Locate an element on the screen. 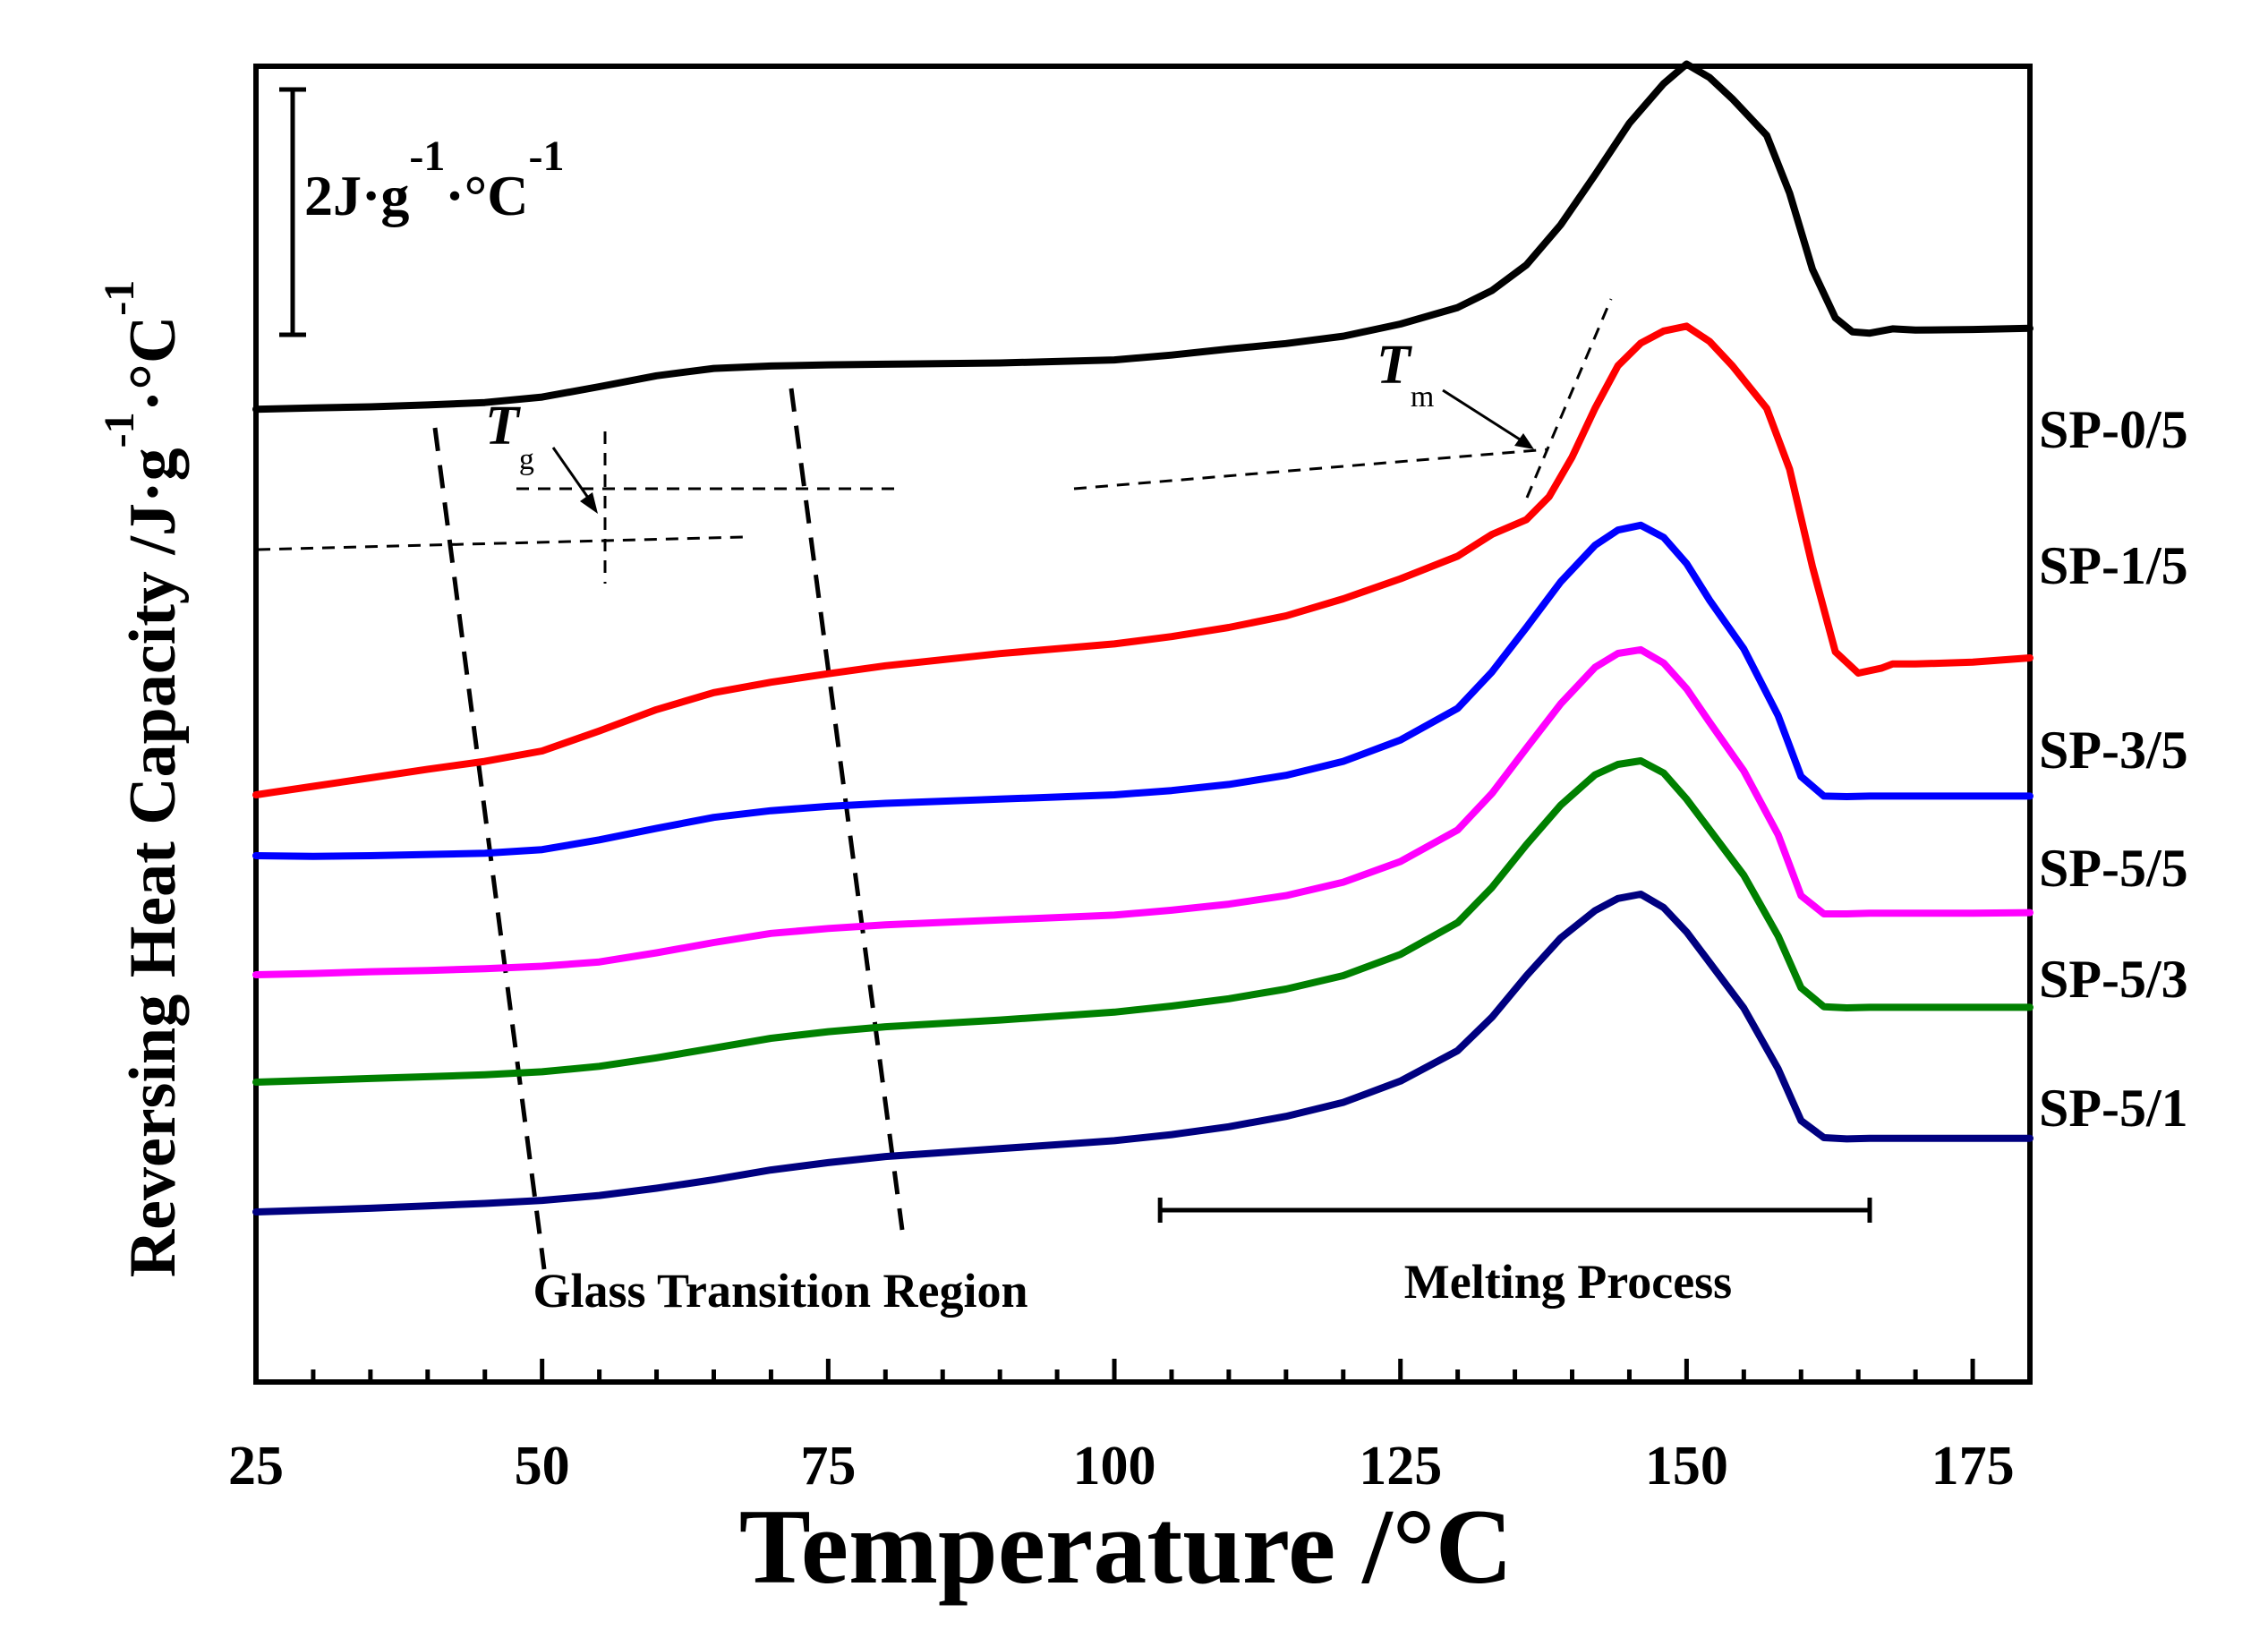 This screenshot has height=1638, width=2268. x-tick-label: 125 is located at coordinates (1401, 1466).